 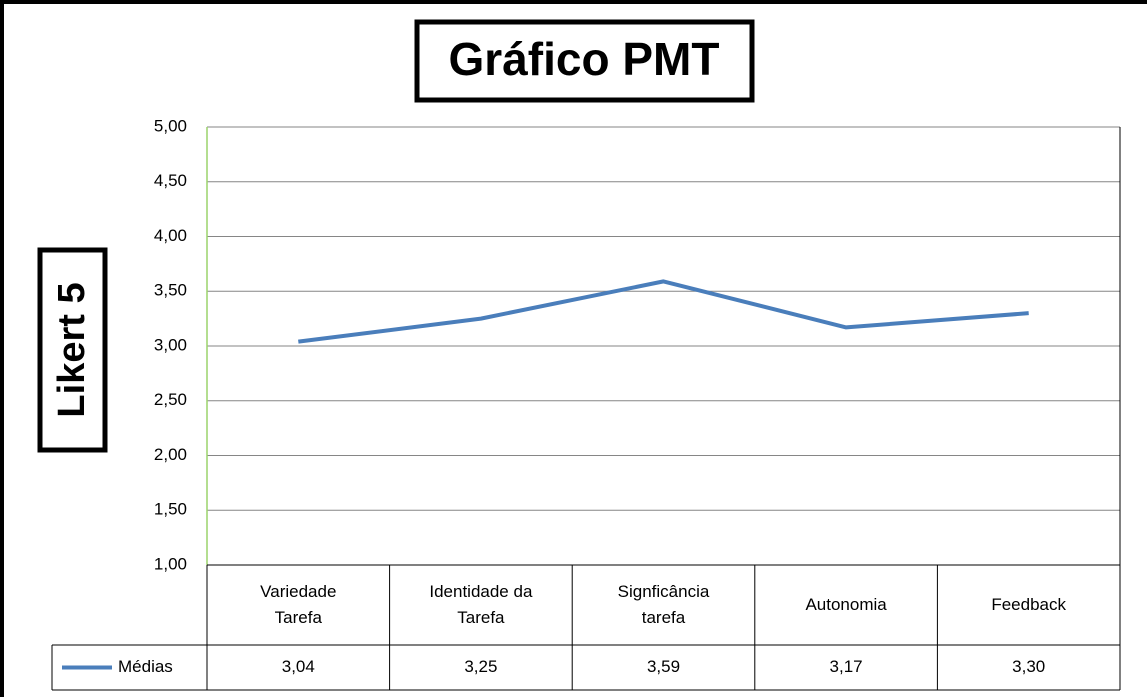 What do you see at coordinates (480, 666) in the screenshot?
I see `data-table-value: 3,25` at bounding box center [480, 666].